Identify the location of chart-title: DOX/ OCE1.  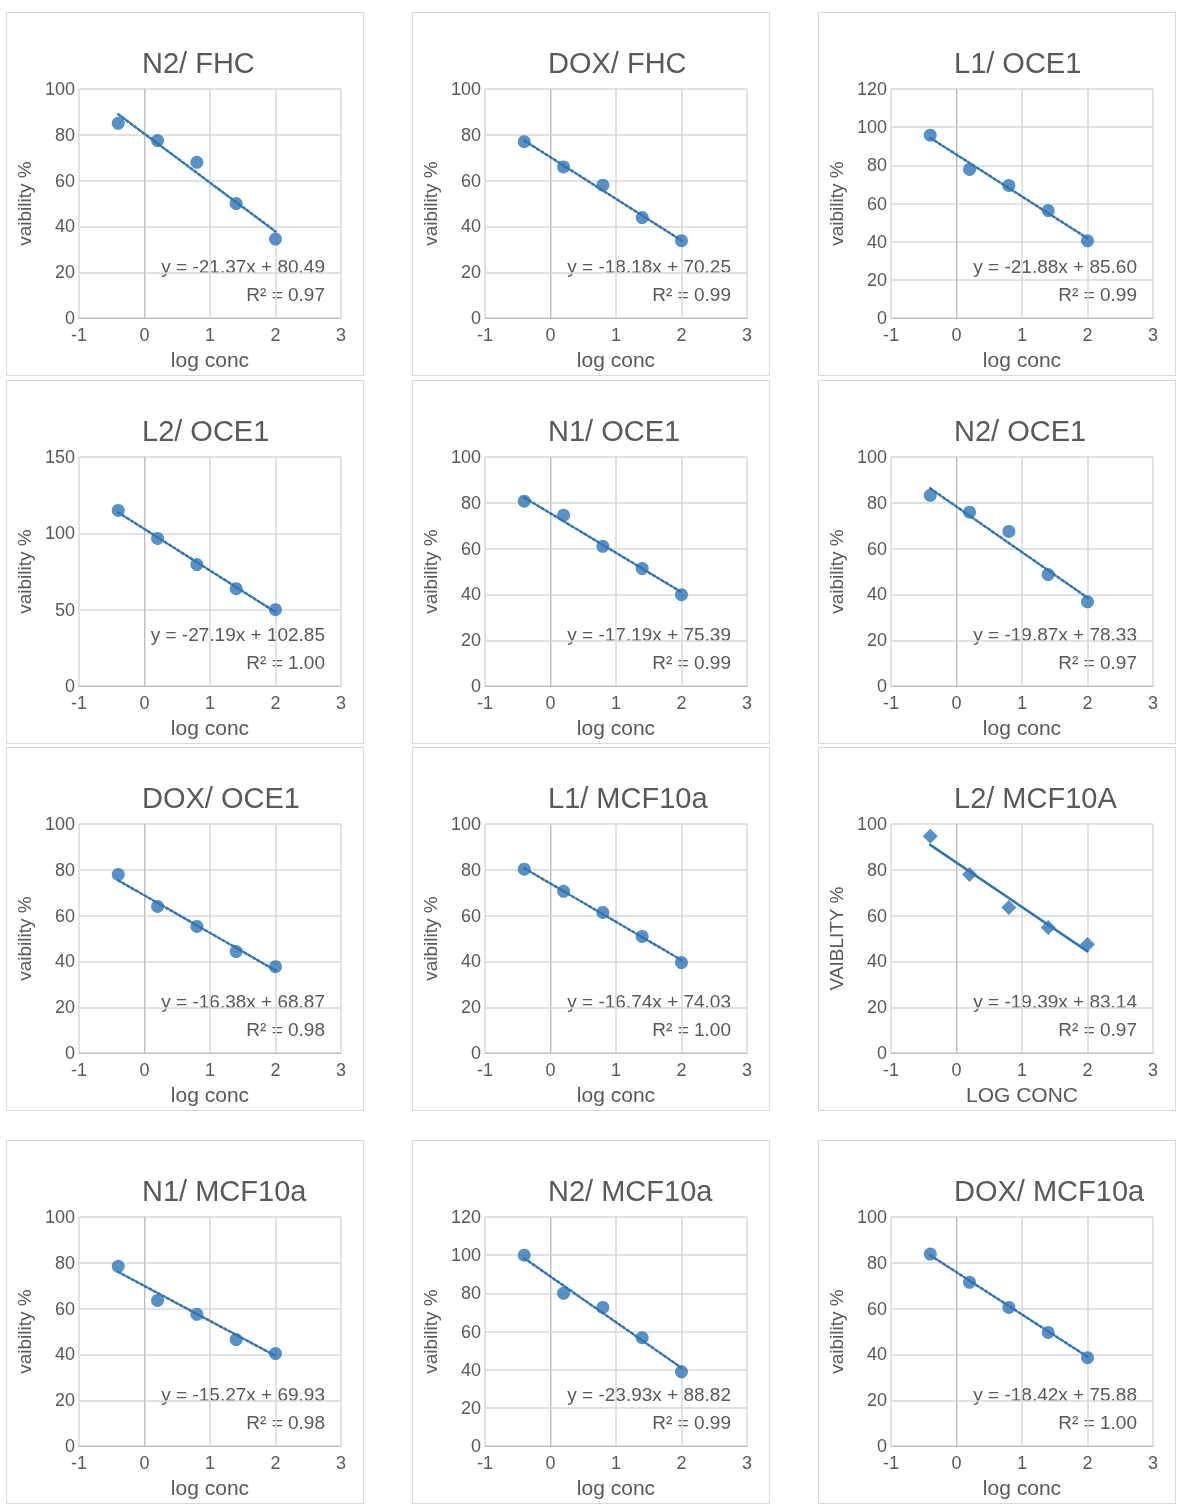
(221, 797).